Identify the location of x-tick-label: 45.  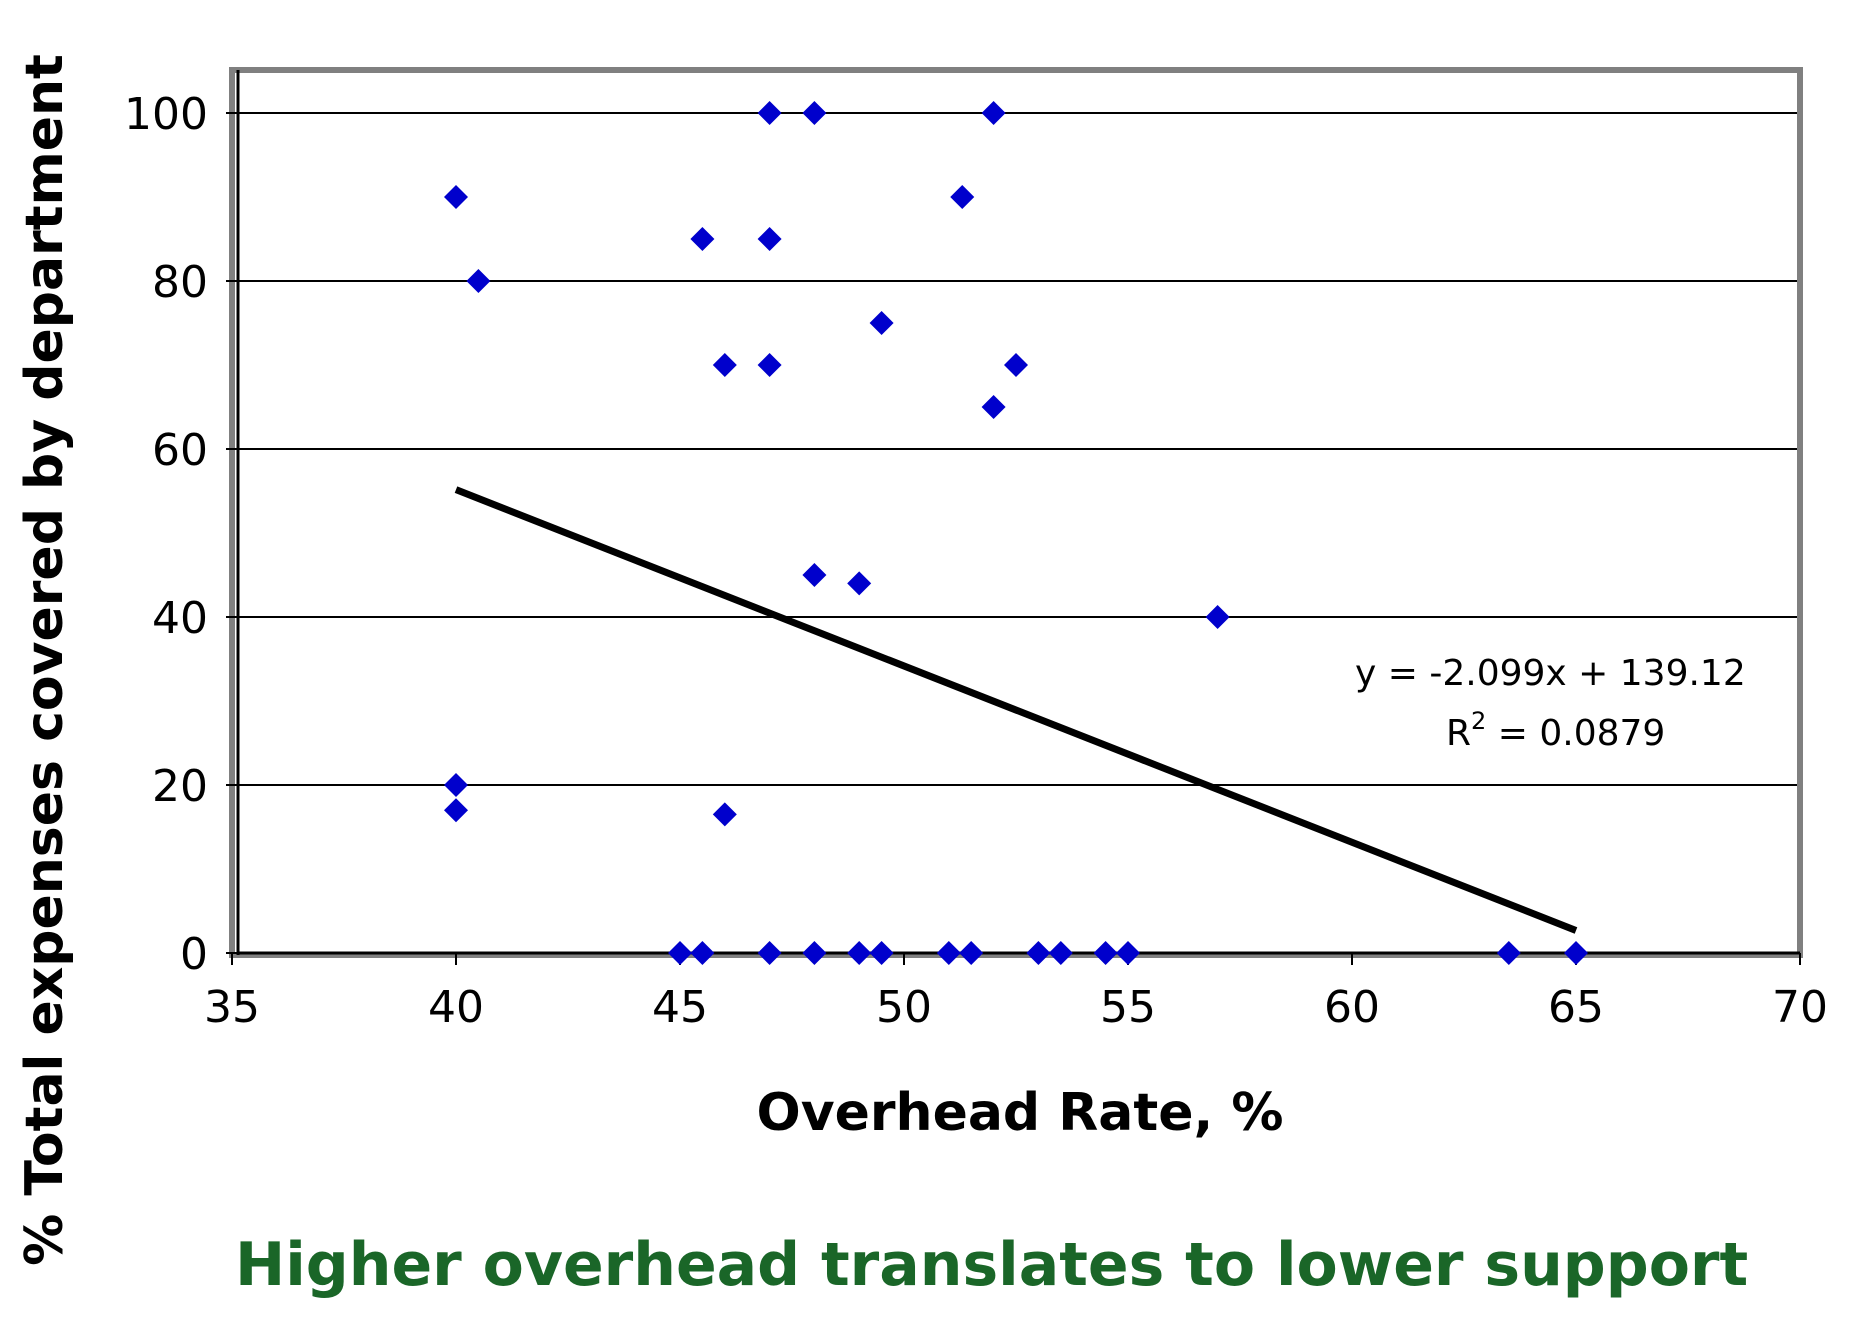
(680, 1007).